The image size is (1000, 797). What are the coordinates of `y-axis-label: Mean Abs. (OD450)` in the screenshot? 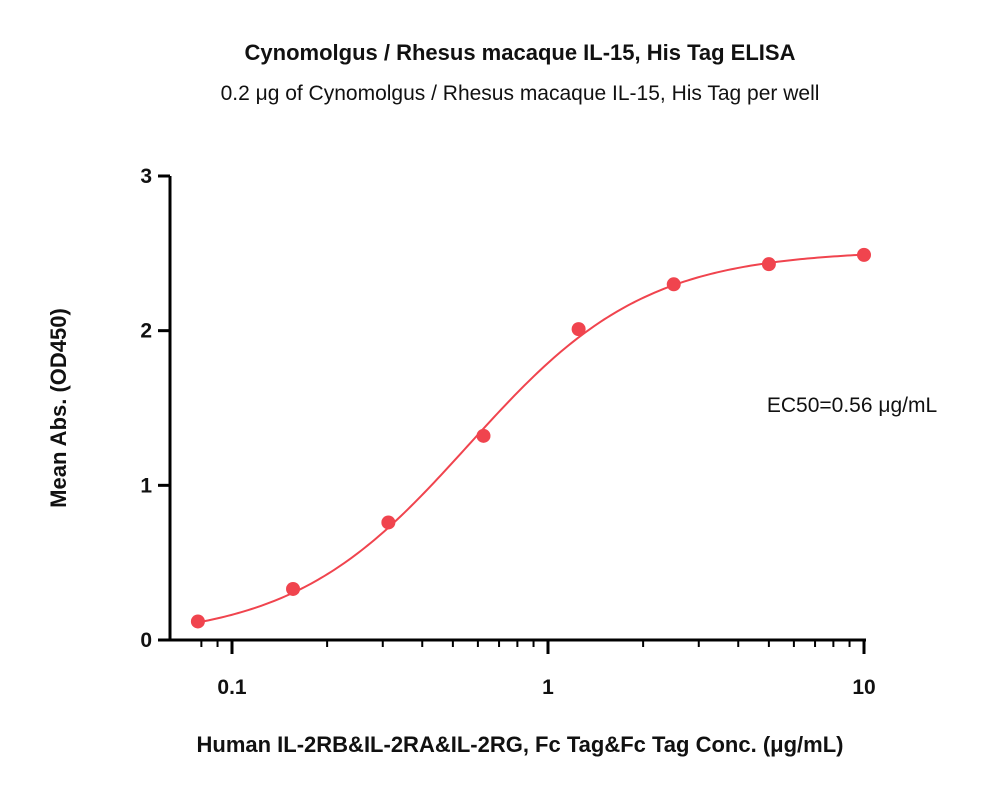 It's located at (58, 408).